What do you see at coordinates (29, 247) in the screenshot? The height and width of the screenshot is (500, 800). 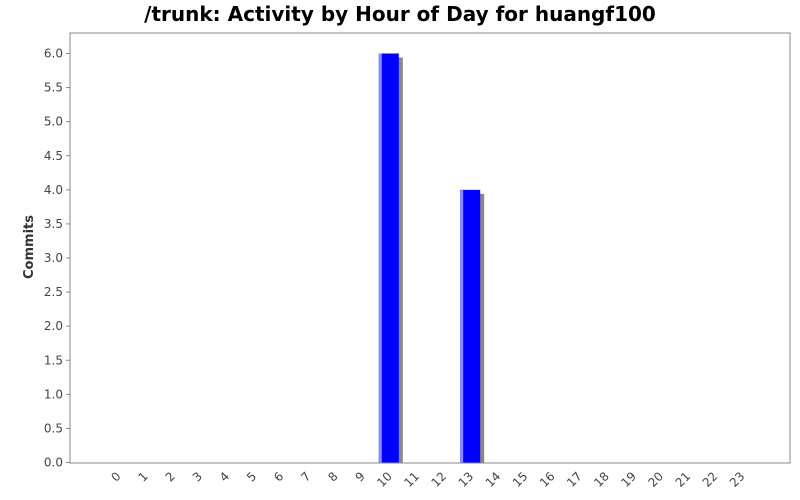 I see `y-axis-label: Commits` at bounding box center [29, 247].